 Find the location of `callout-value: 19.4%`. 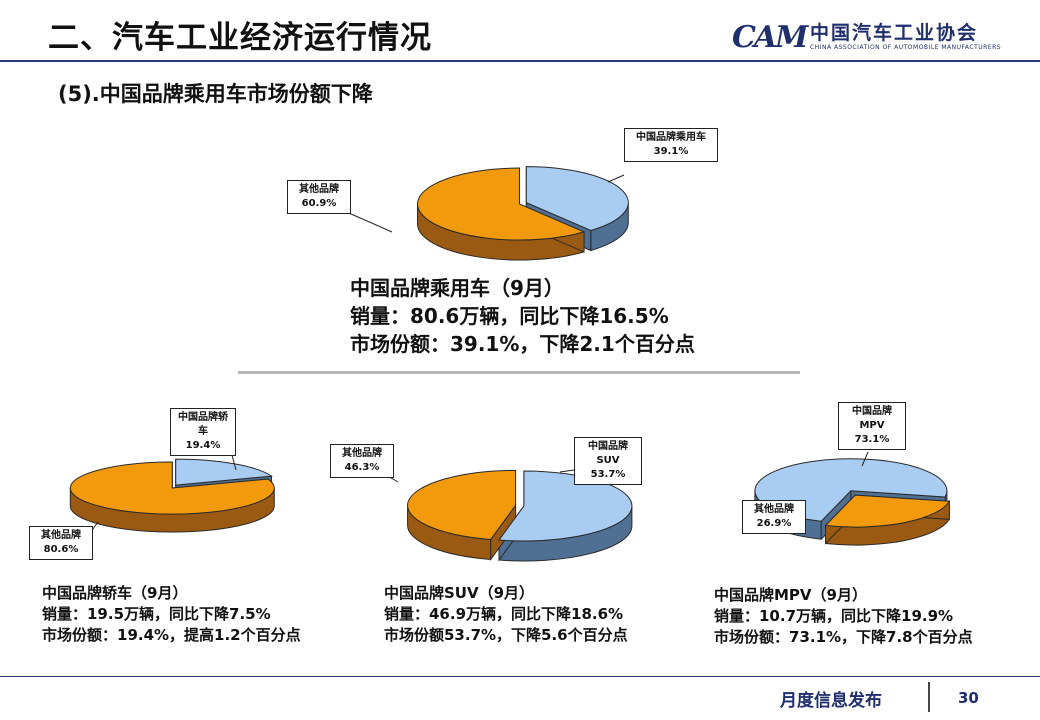

callout-value: 19.4% is located at coordinates (203, 445).